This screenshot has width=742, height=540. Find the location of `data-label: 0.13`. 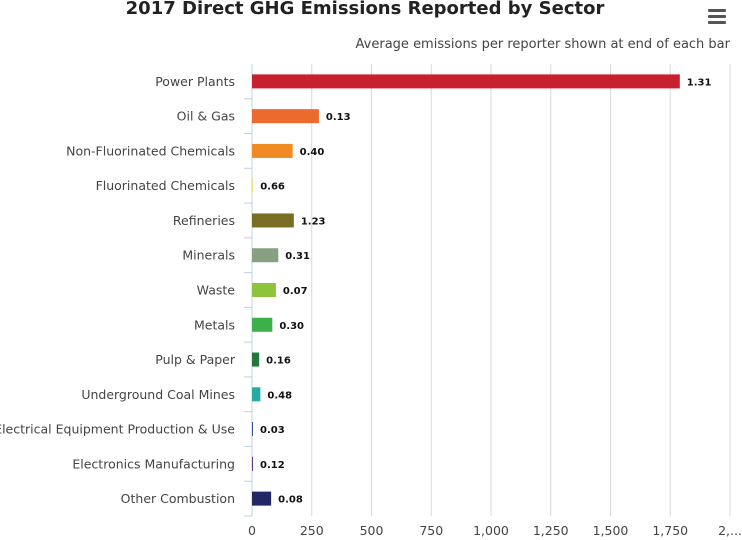

data-label: 0.13 is located at coordinates (338, 117).